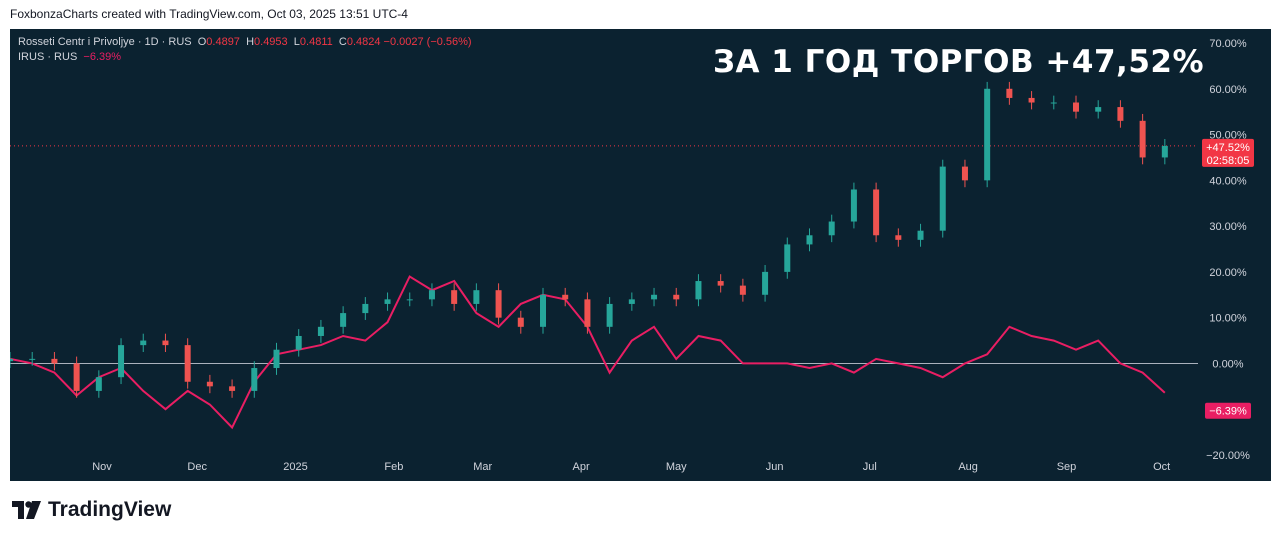  Describe the element at coordinates (1228, 136) in the screenshot. I see `y-tick-label: 50.00%` at that location.